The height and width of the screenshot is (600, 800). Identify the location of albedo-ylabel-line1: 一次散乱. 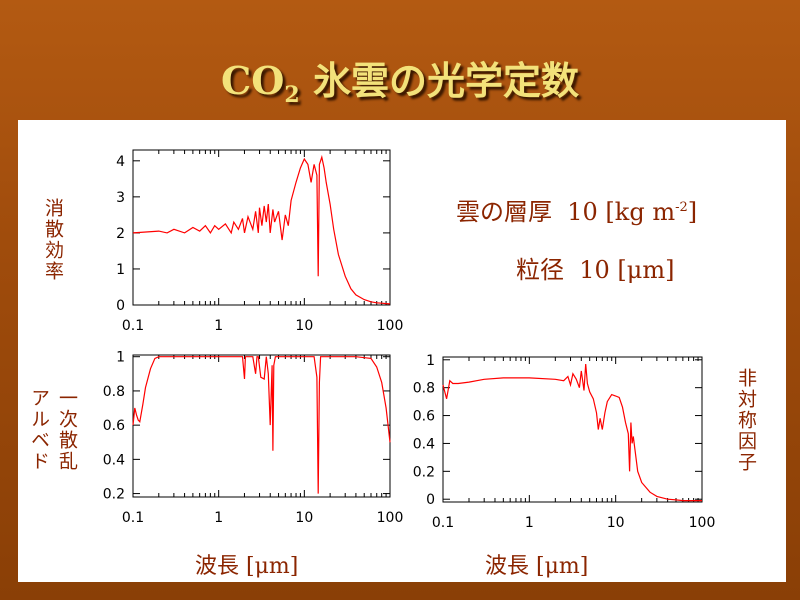
(67, 430).